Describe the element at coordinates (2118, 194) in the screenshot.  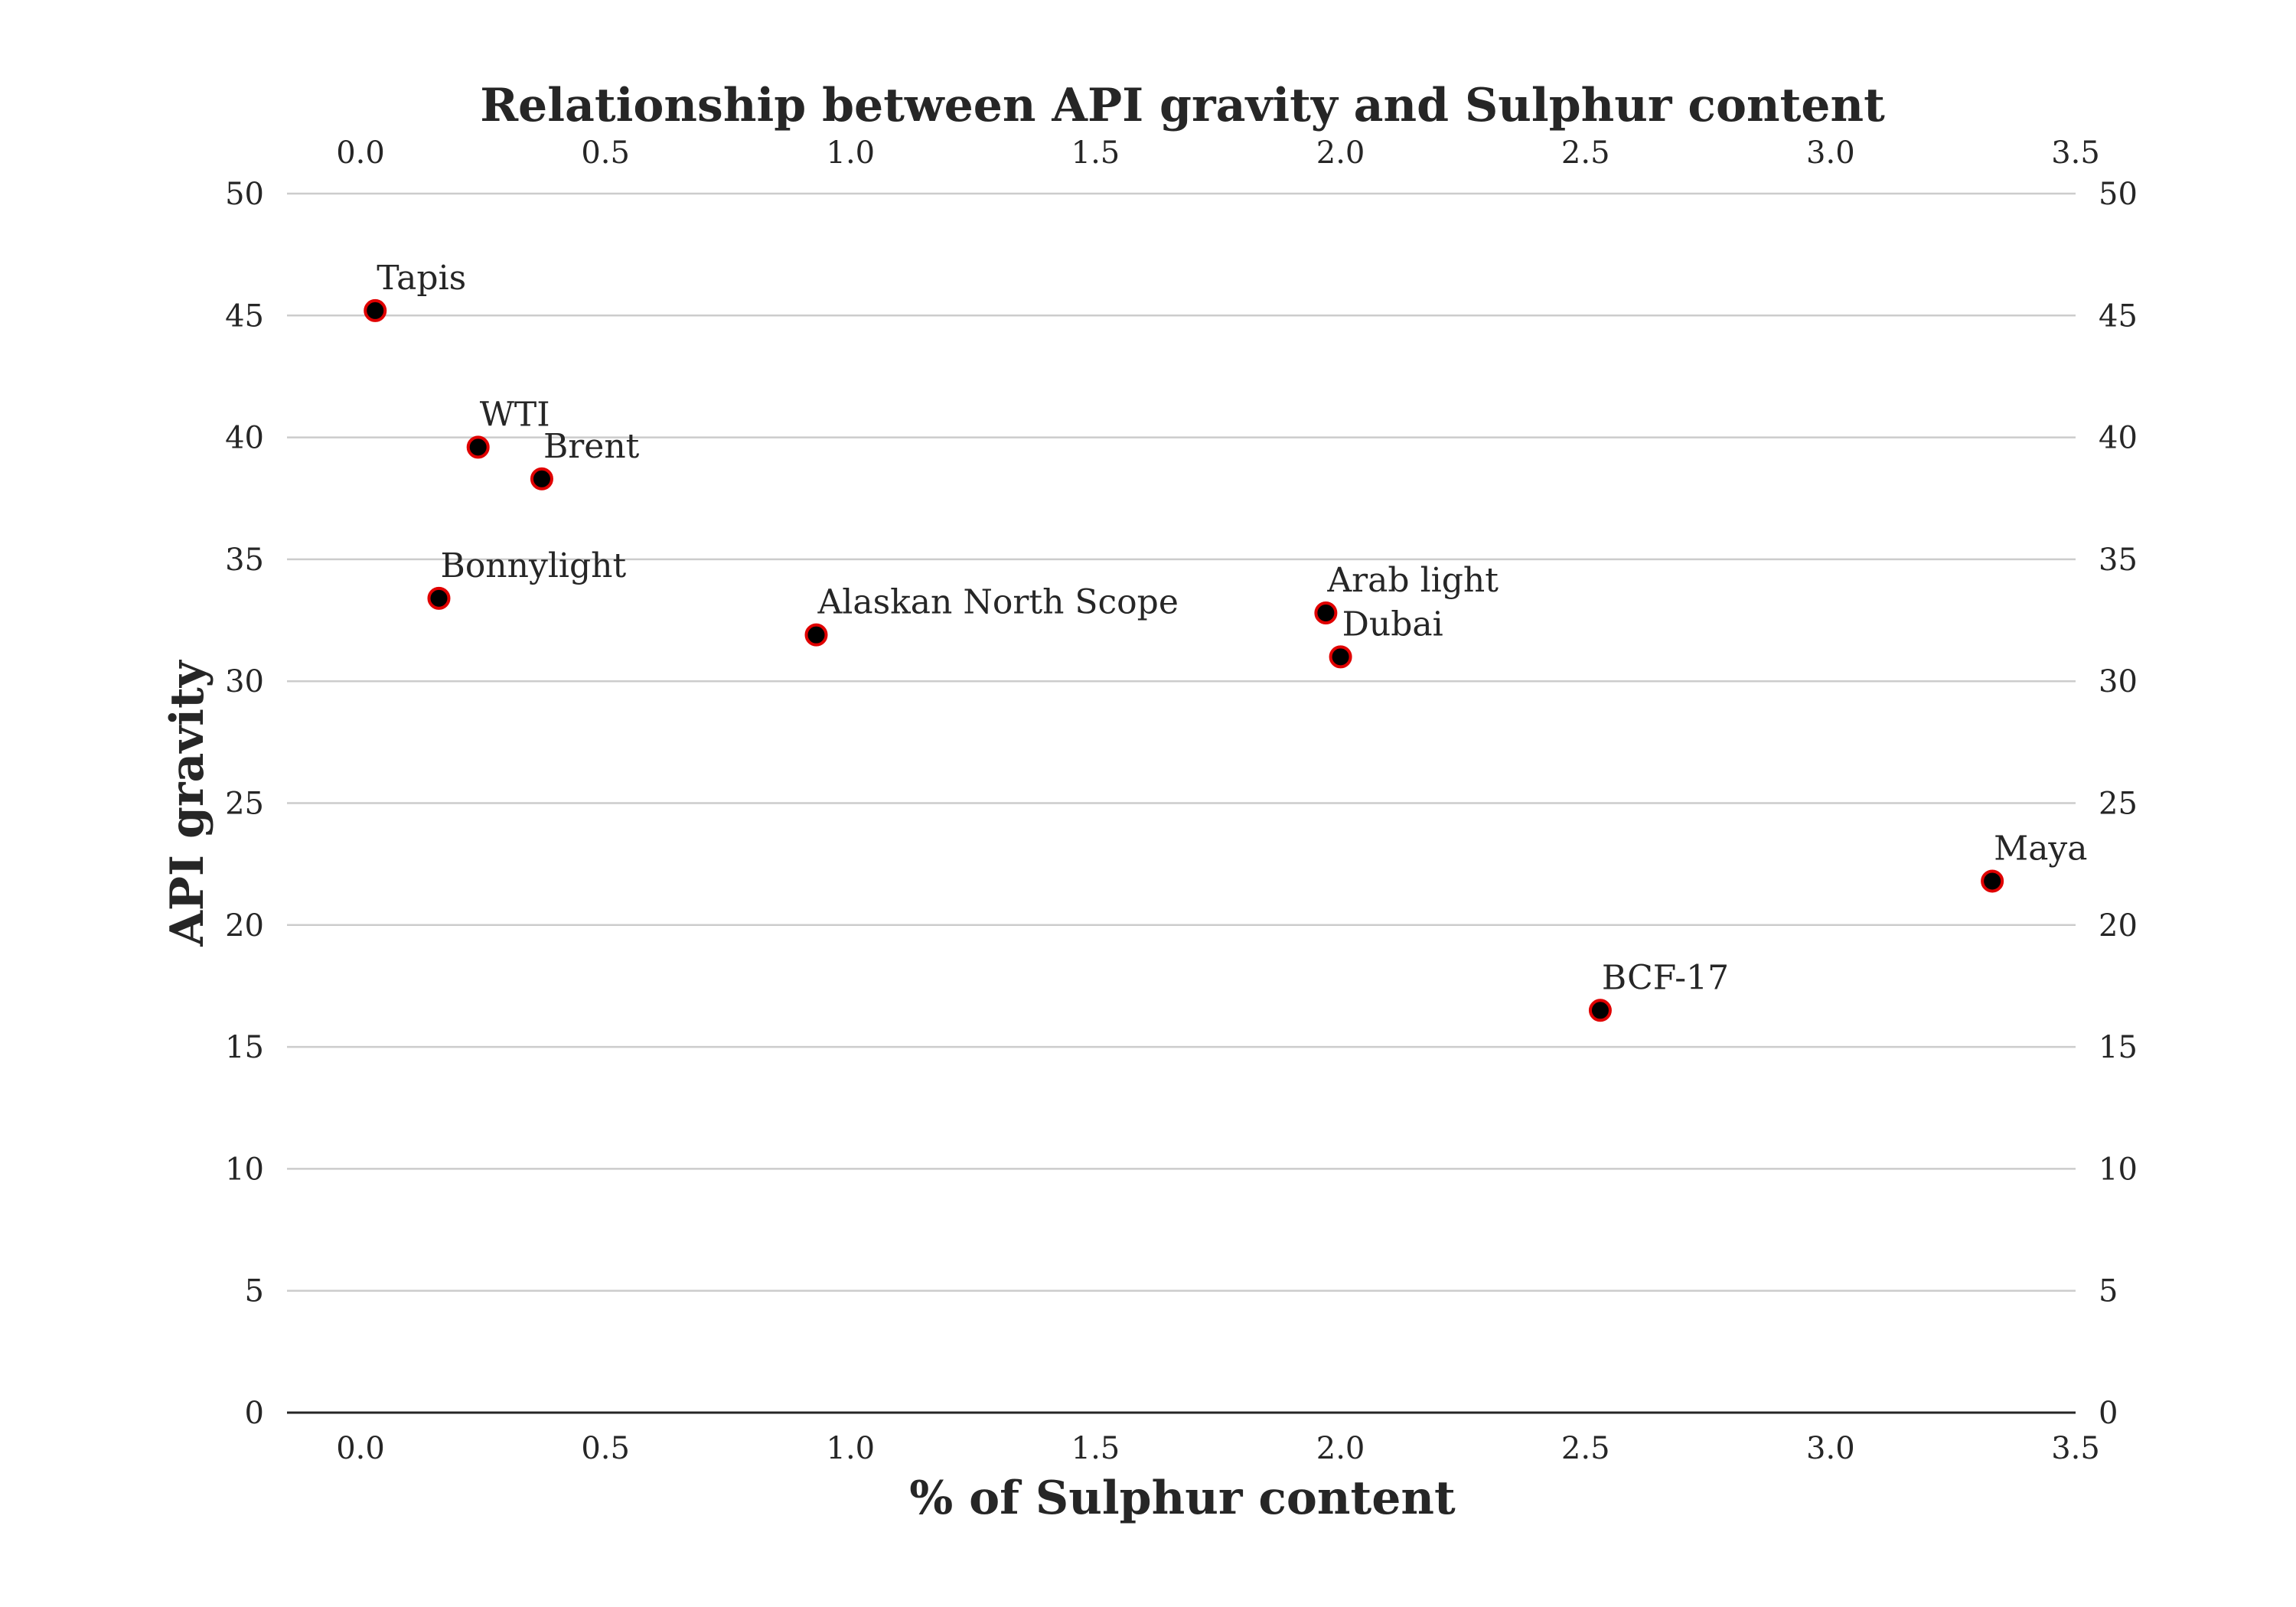
I see `y-tick-label-right: 50` at that location.